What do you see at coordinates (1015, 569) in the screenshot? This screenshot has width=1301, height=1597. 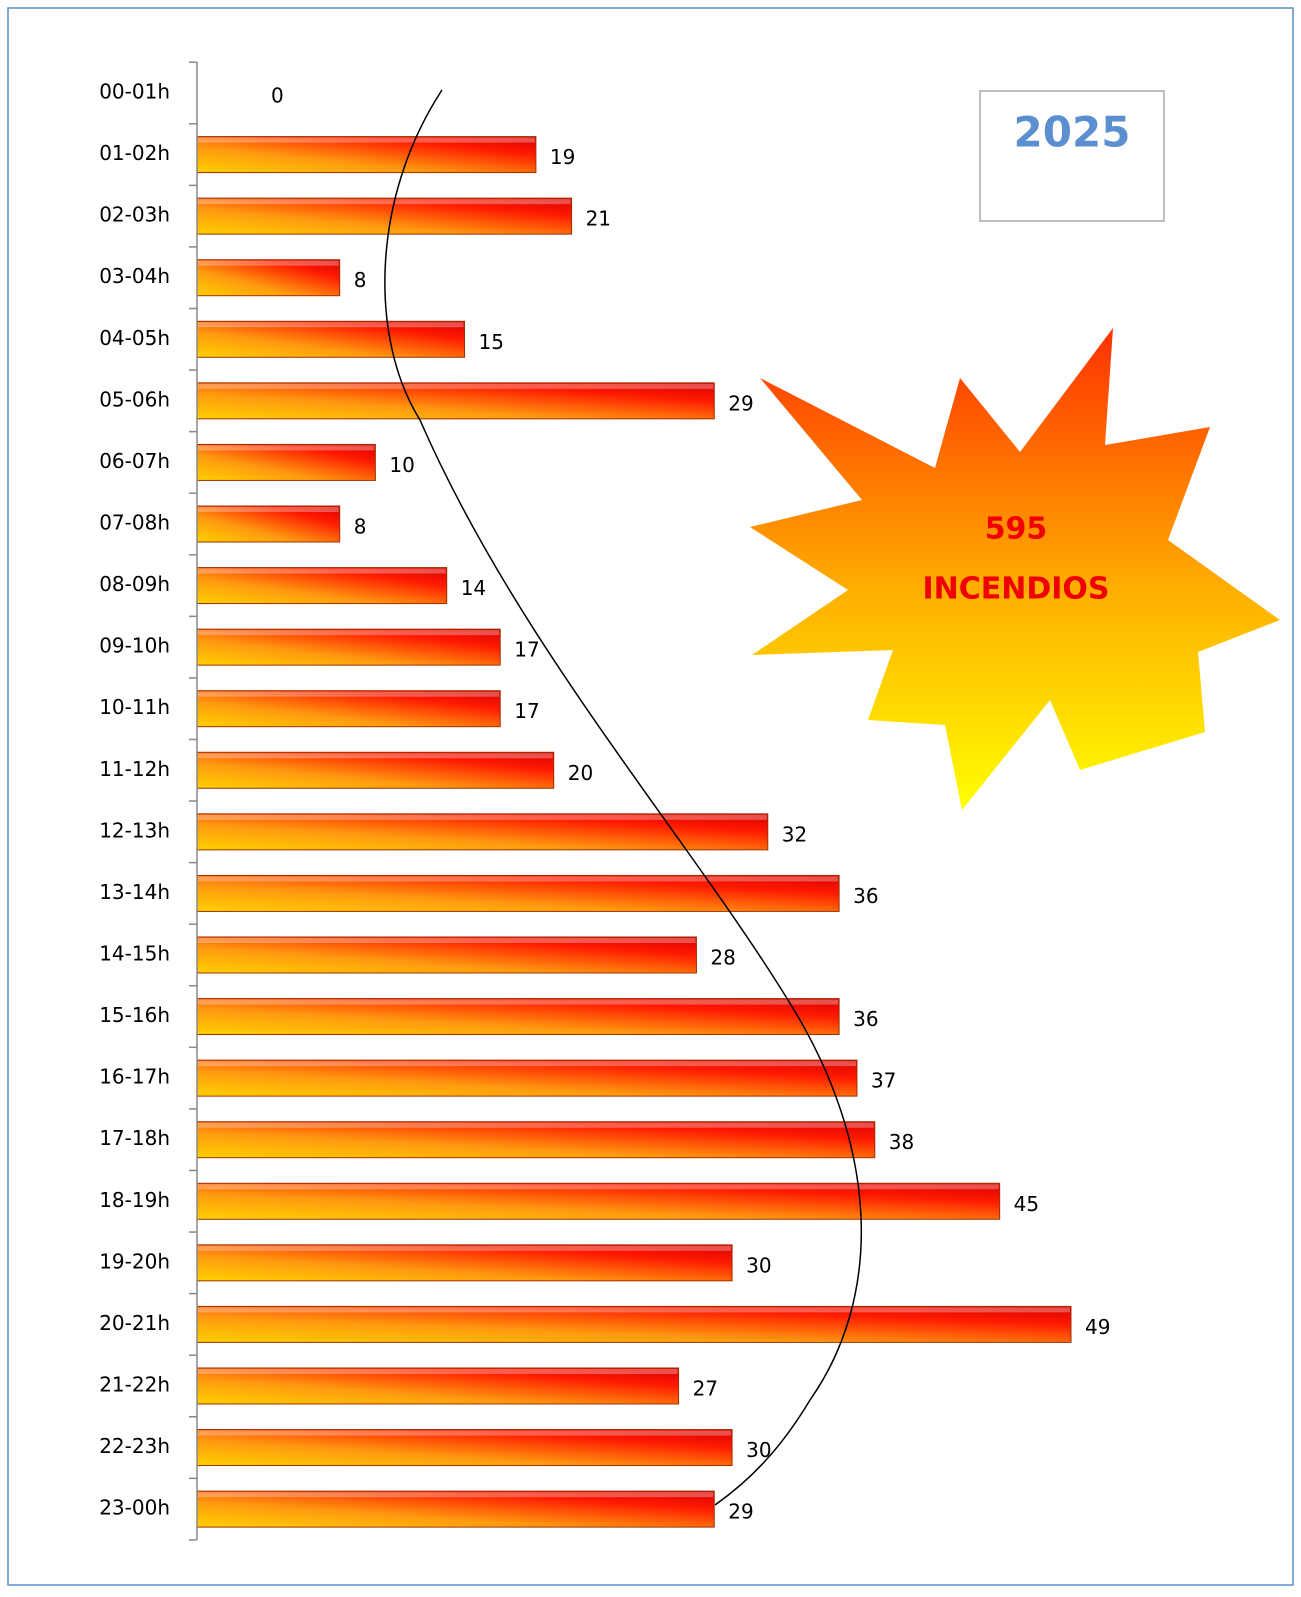 I see `starburst` at bounding box center [1015, 569].